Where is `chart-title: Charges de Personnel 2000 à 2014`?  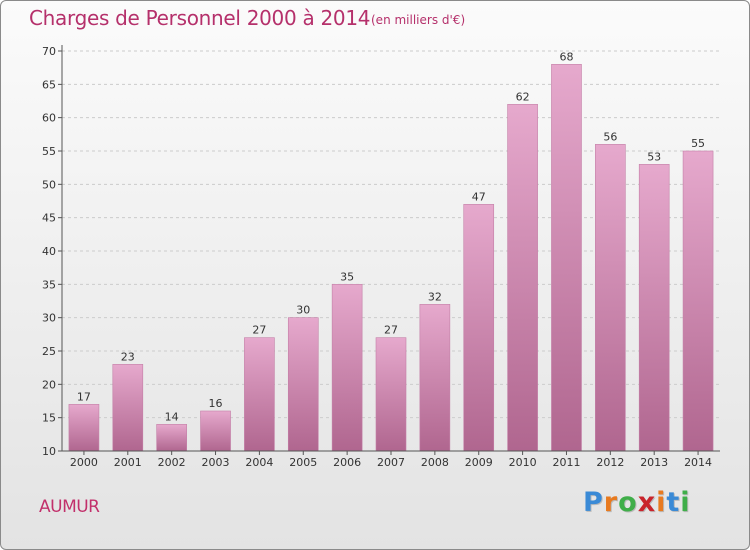 chart-title: Charges de Personnel 2000 à 2014 is located at coordinates (200, 18).